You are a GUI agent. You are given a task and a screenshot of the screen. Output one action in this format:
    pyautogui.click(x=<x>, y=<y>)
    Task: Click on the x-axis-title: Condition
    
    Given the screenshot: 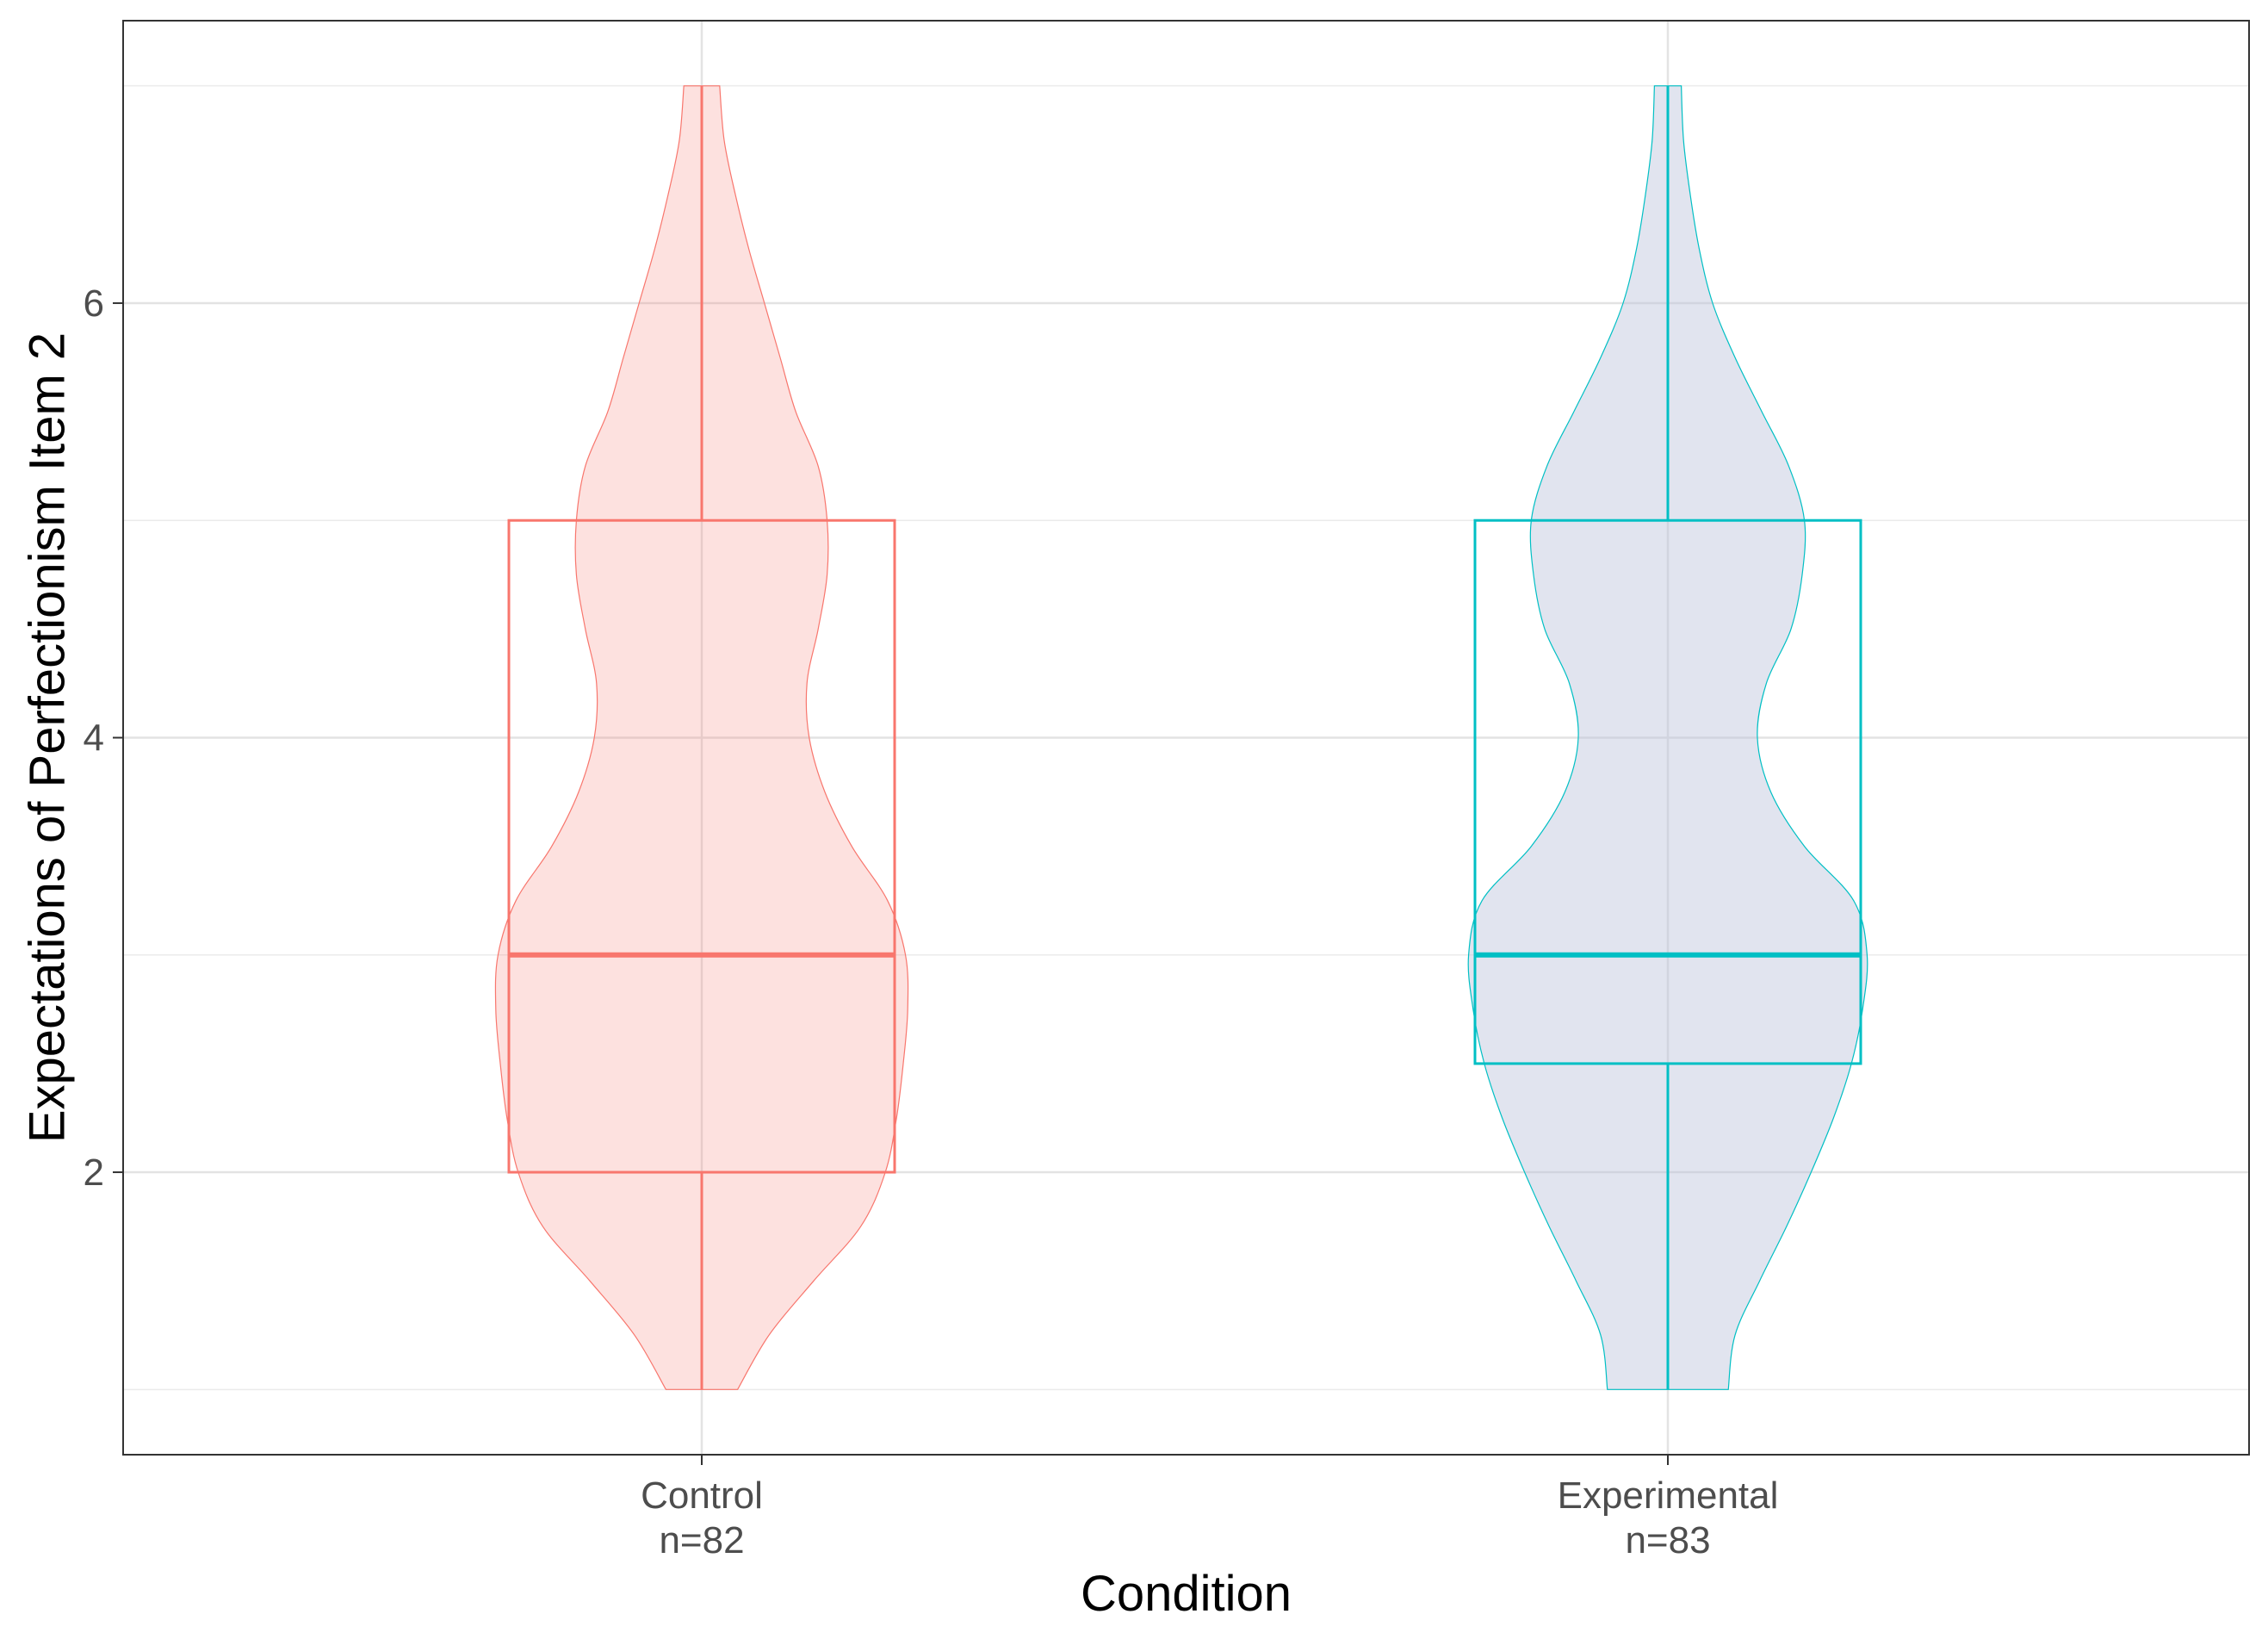 What is the action you would take?
    pyautogui.click(x=1186, y=1594)
    